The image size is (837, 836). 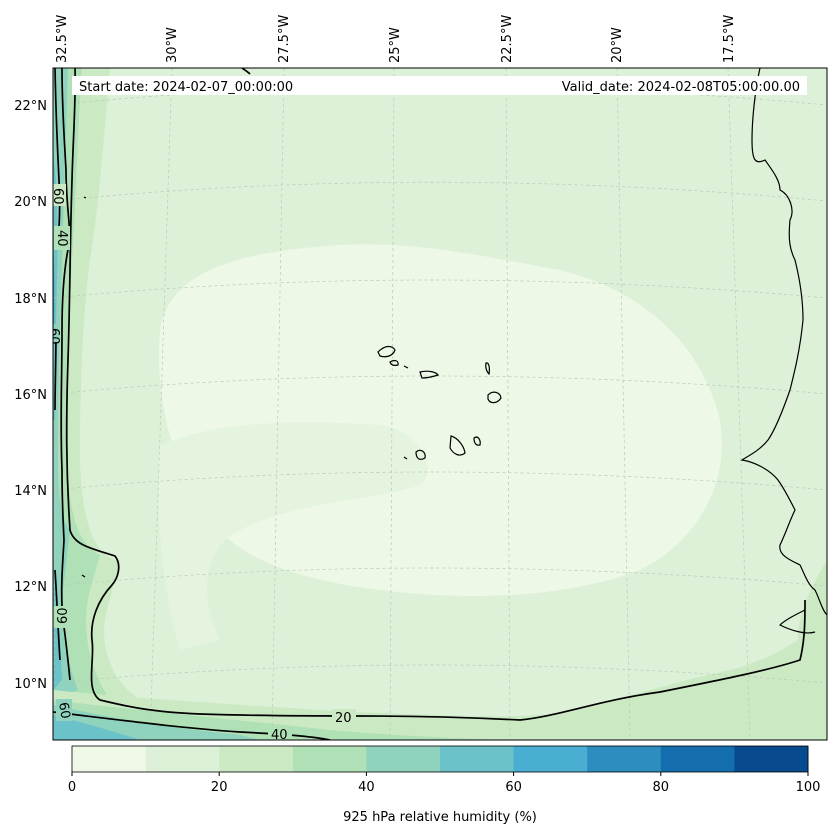 What do you see at coordinates (487, 369) in the screenshot?
I see `island-sal` at bounding box center [487, 369].